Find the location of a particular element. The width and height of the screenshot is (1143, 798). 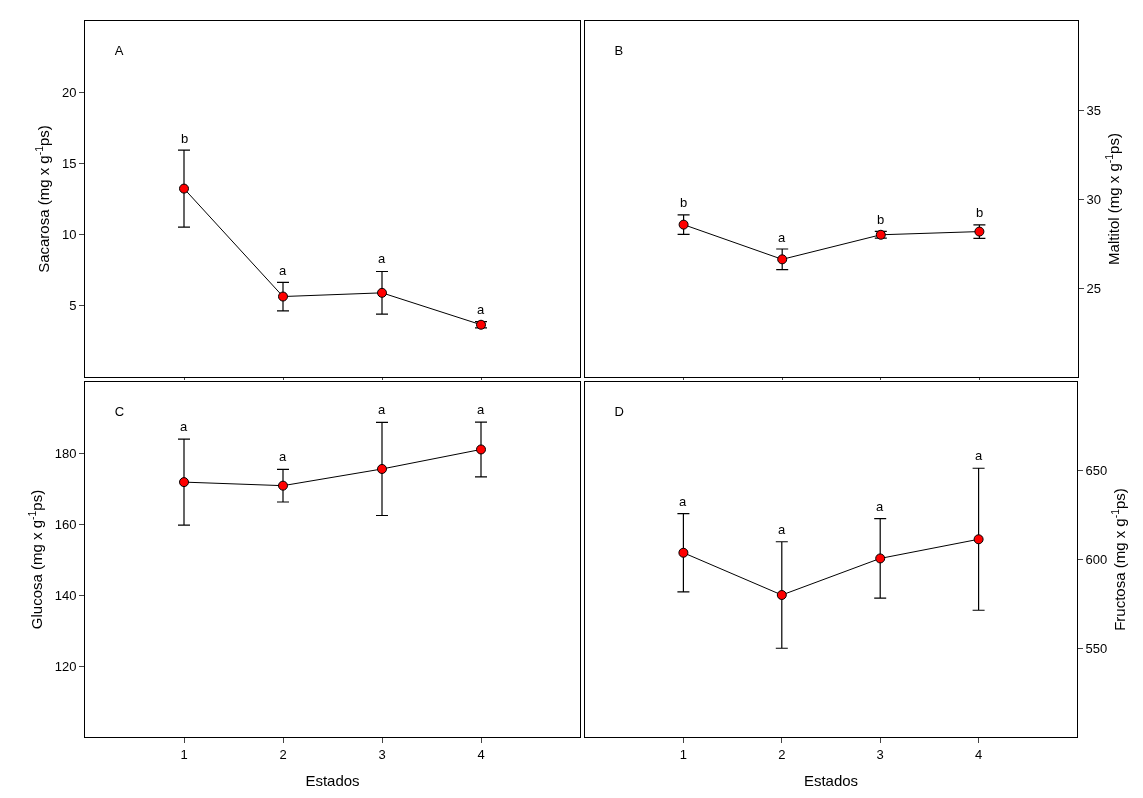

text: A is located at coordinates (119, 51).